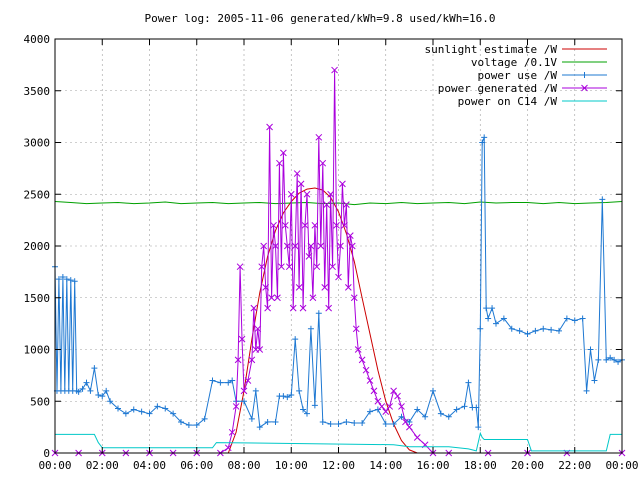  Describe the element at coordinates (40, 401) in the screenshot. I see `y-tick-label: 500` at that location.